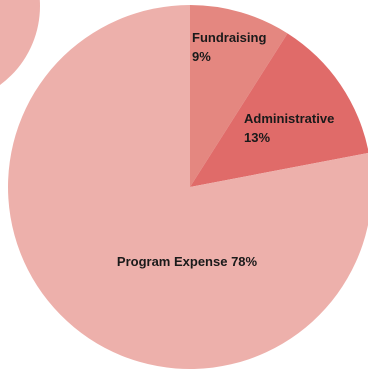 This screenshot has width=368, height=376. Describe the element at coordinates (20, 42) in the screenshot. I see `background-circle` at that location.